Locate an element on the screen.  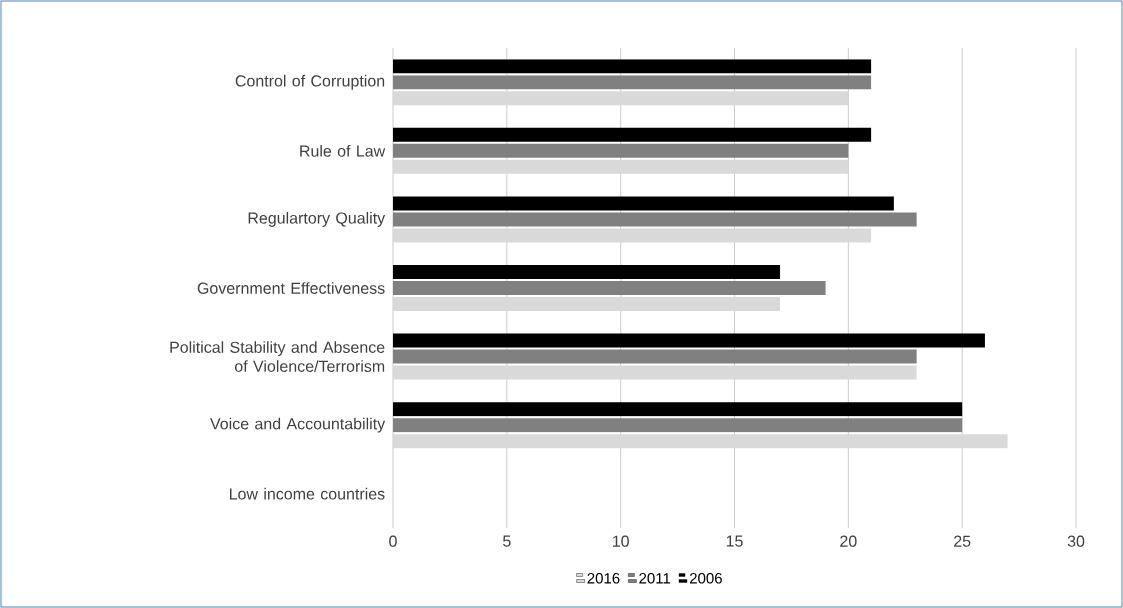
legend-label: 2006 is located at coordinates (705, 578).